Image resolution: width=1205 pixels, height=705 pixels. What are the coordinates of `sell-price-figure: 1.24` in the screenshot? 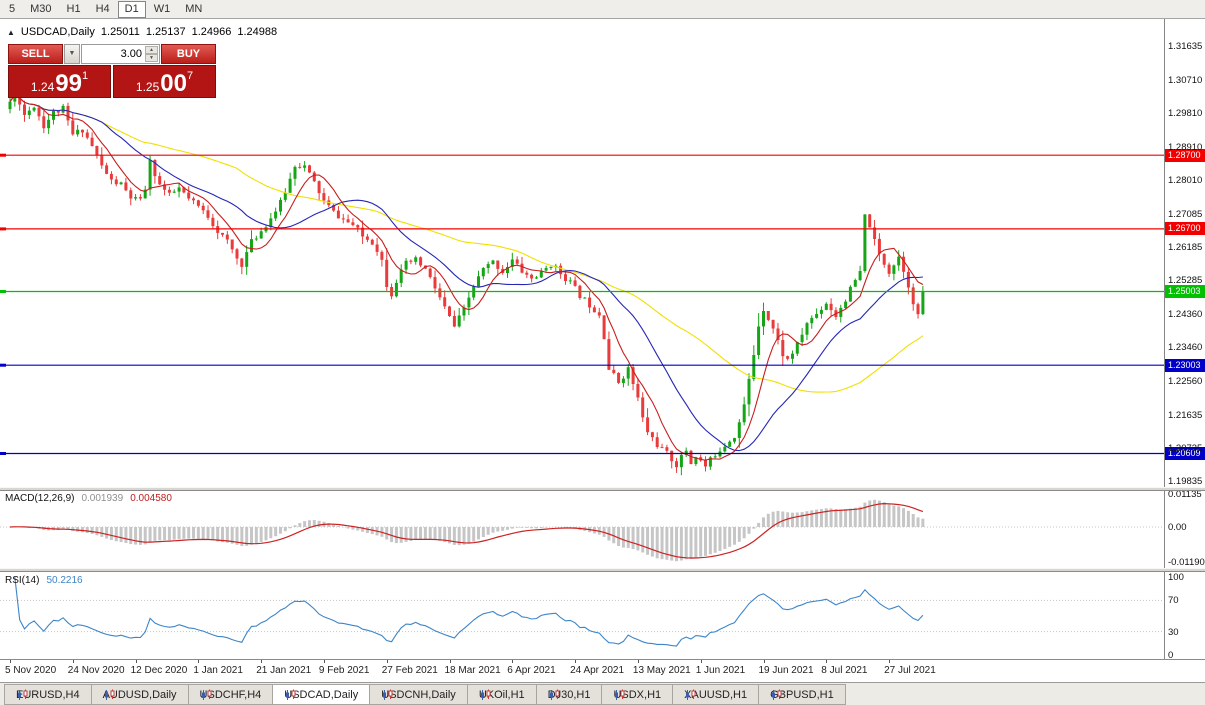 It's located at (42, 87).